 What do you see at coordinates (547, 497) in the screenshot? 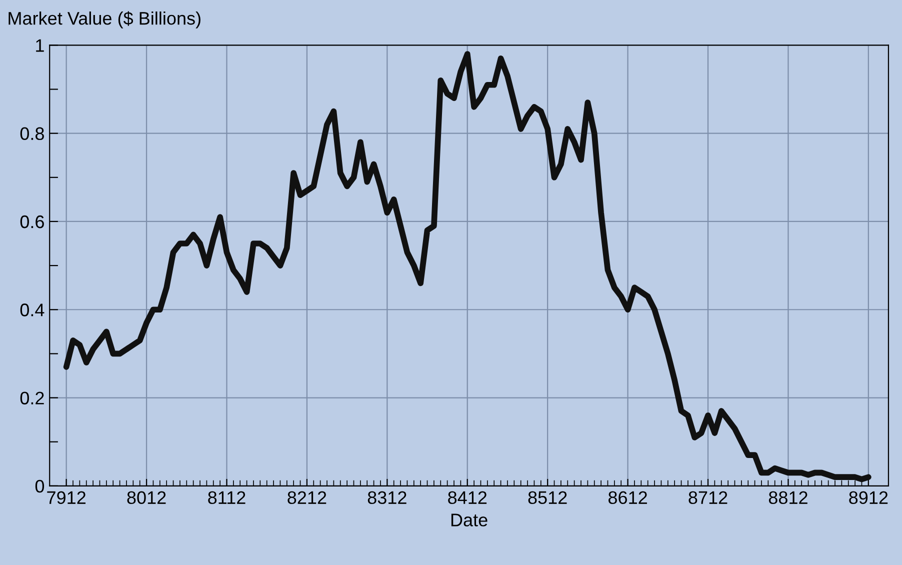
I see `x-tick-label: 8512` at bounding box center [547, 497].